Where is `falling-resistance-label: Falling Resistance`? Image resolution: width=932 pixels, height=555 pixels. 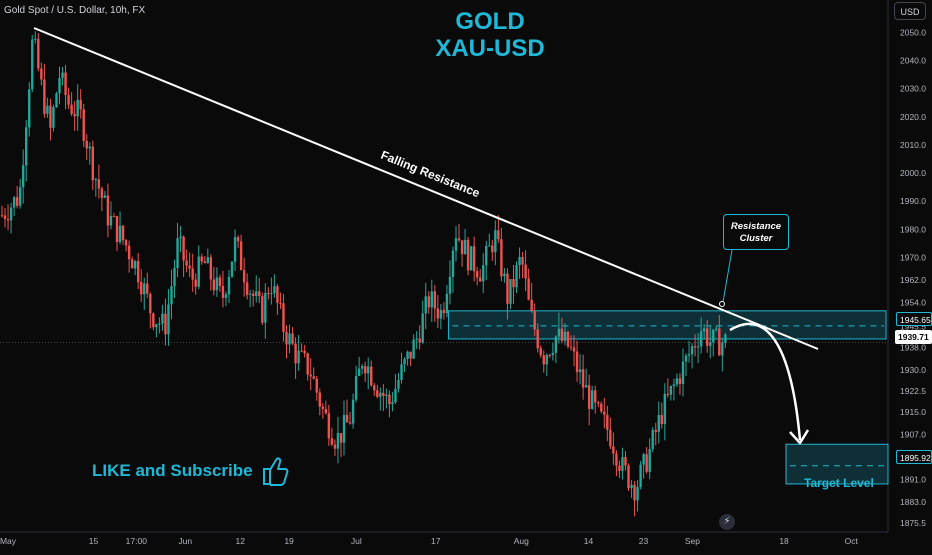 falling-resistance-label: Falling Resistance is located at coordinates (430, 174).